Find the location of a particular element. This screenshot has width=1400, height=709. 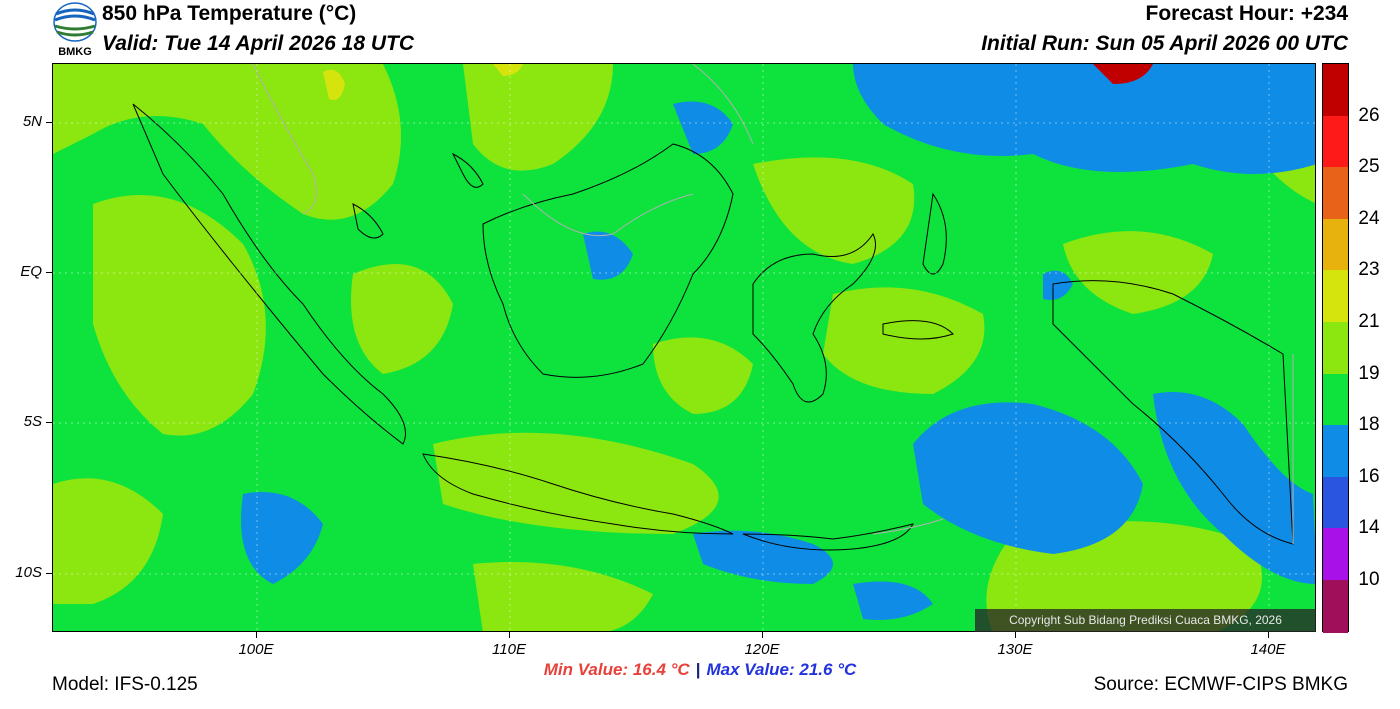

min-value: Min Value: 16.4 °C is located at coordinates (616, 669).